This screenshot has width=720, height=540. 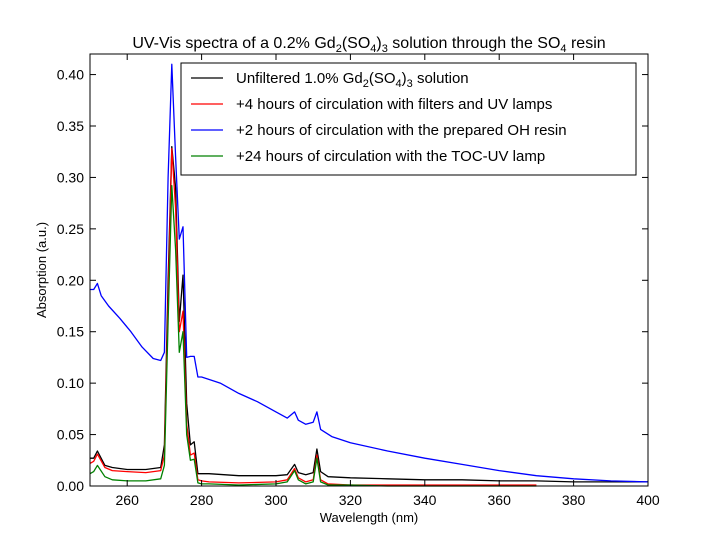 What do you see at coordinates (352, 80) in the screenshot?
I see `legend-label-unfiltered: Unfiltered 1.0% Gd2(SO4)3 solution` at bounding box center [352, 80].